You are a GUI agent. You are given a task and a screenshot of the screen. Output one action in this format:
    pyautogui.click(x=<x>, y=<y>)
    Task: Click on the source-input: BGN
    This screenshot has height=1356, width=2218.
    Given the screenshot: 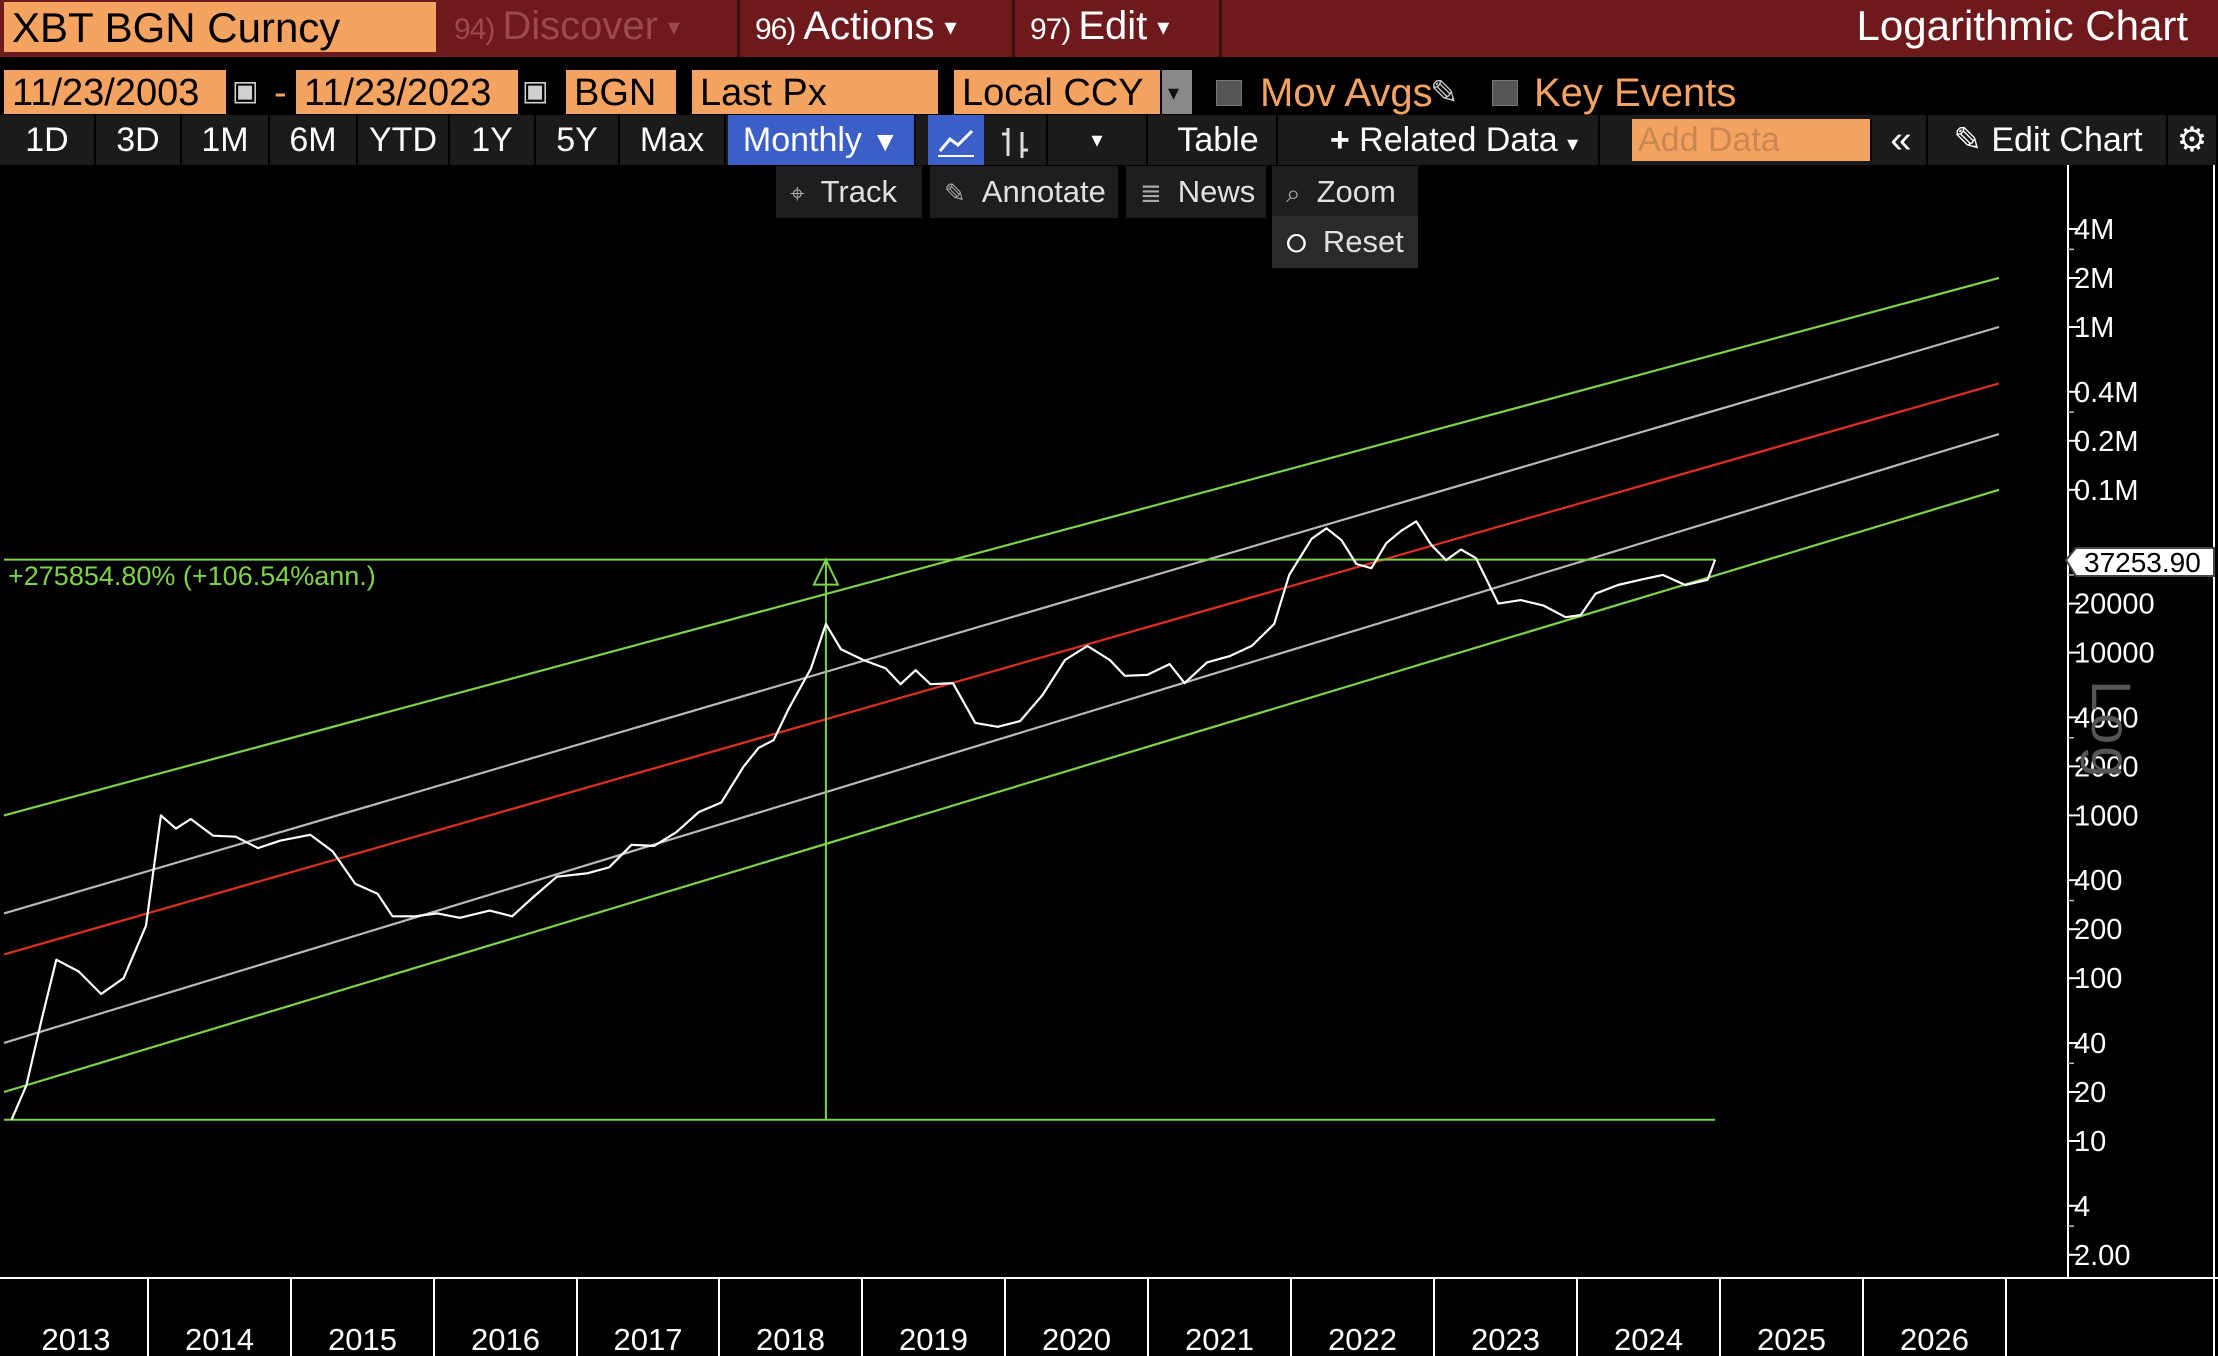 What is the action you would take?
    pyautogui.click(x=621, y=92)
    